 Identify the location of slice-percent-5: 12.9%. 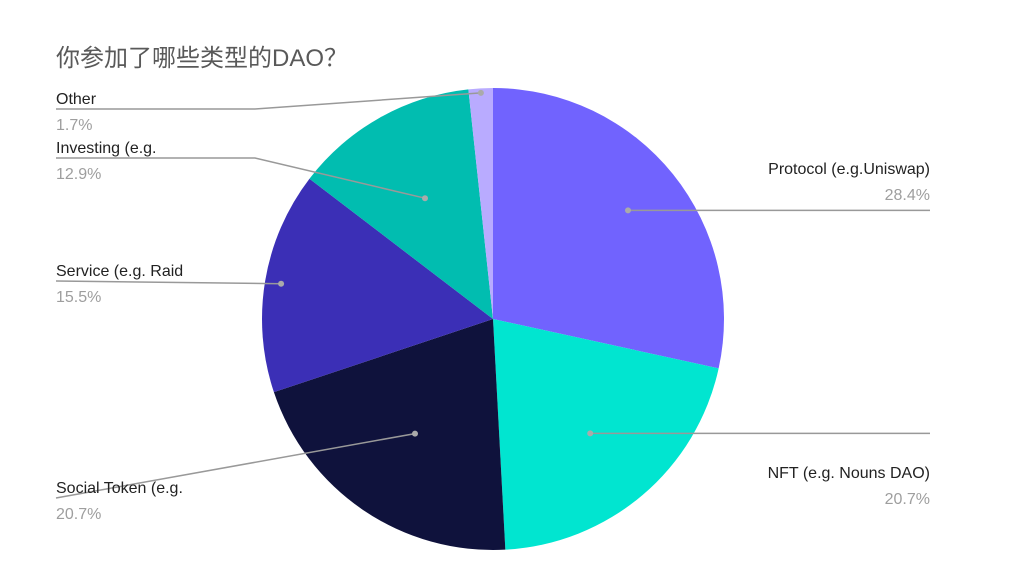
(78, 174).